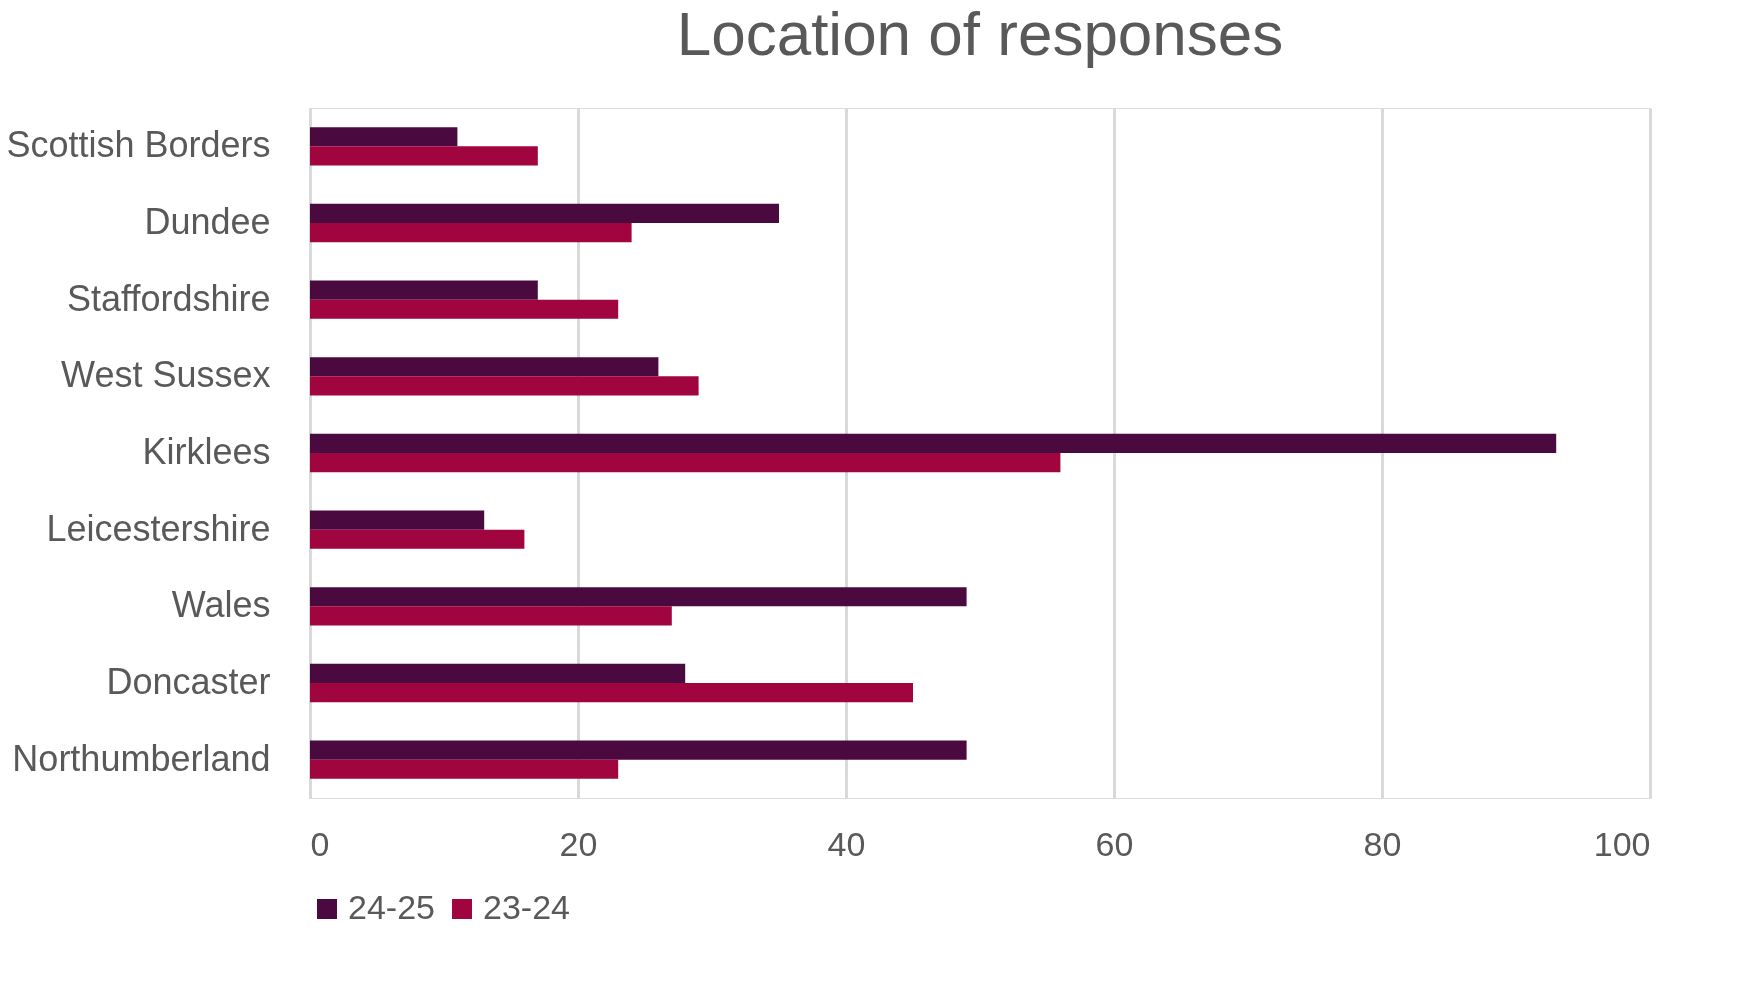 The height and width of the screenshot is (1007, 1755). Describe the element at coordinates (1114, 843) in the screenshot. I see `x-tick-label: 60` at that location.